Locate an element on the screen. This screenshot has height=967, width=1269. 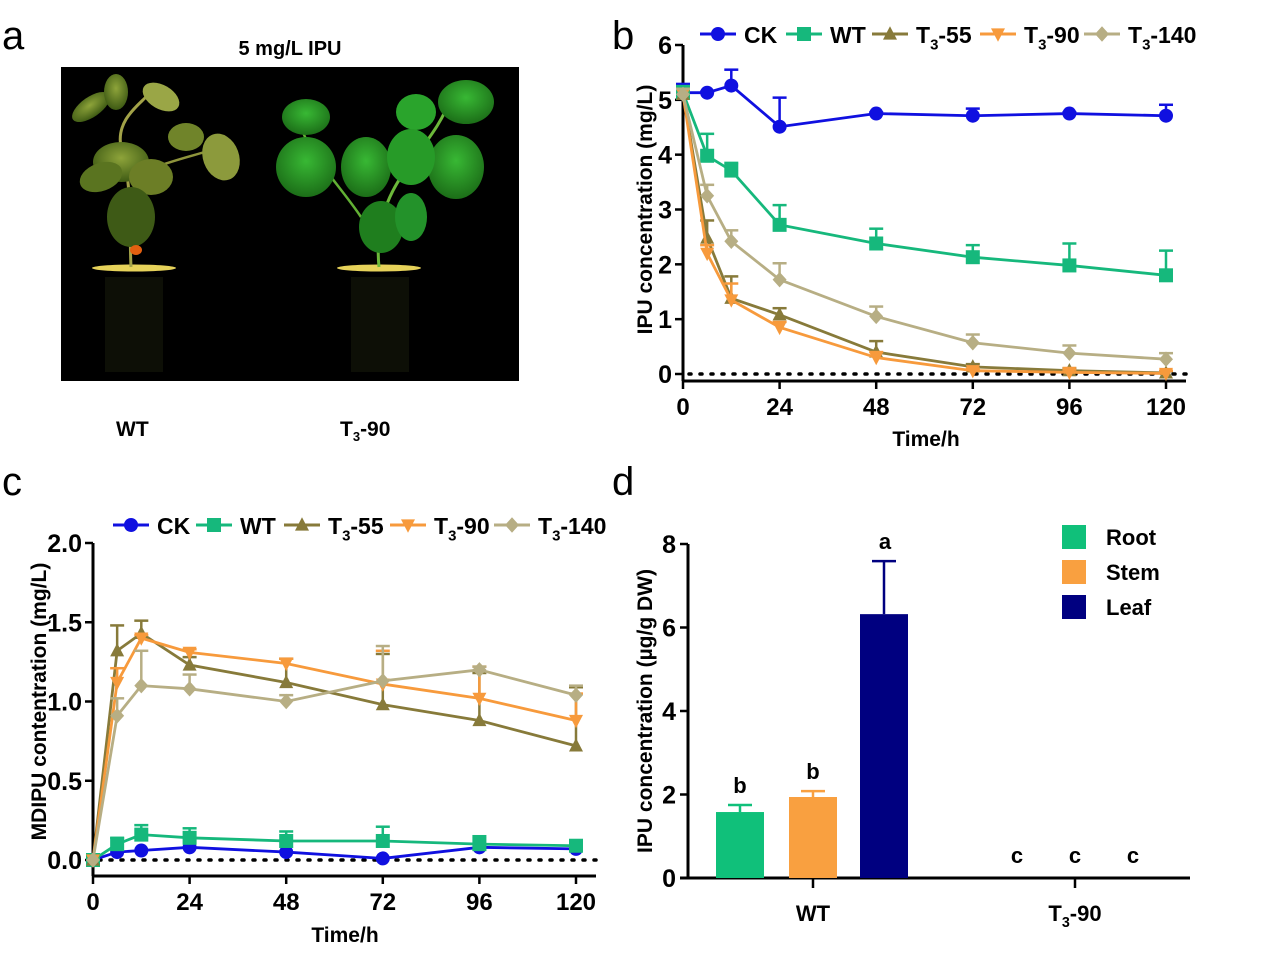
legend-marker-ck is located at coordinates (131, 525).